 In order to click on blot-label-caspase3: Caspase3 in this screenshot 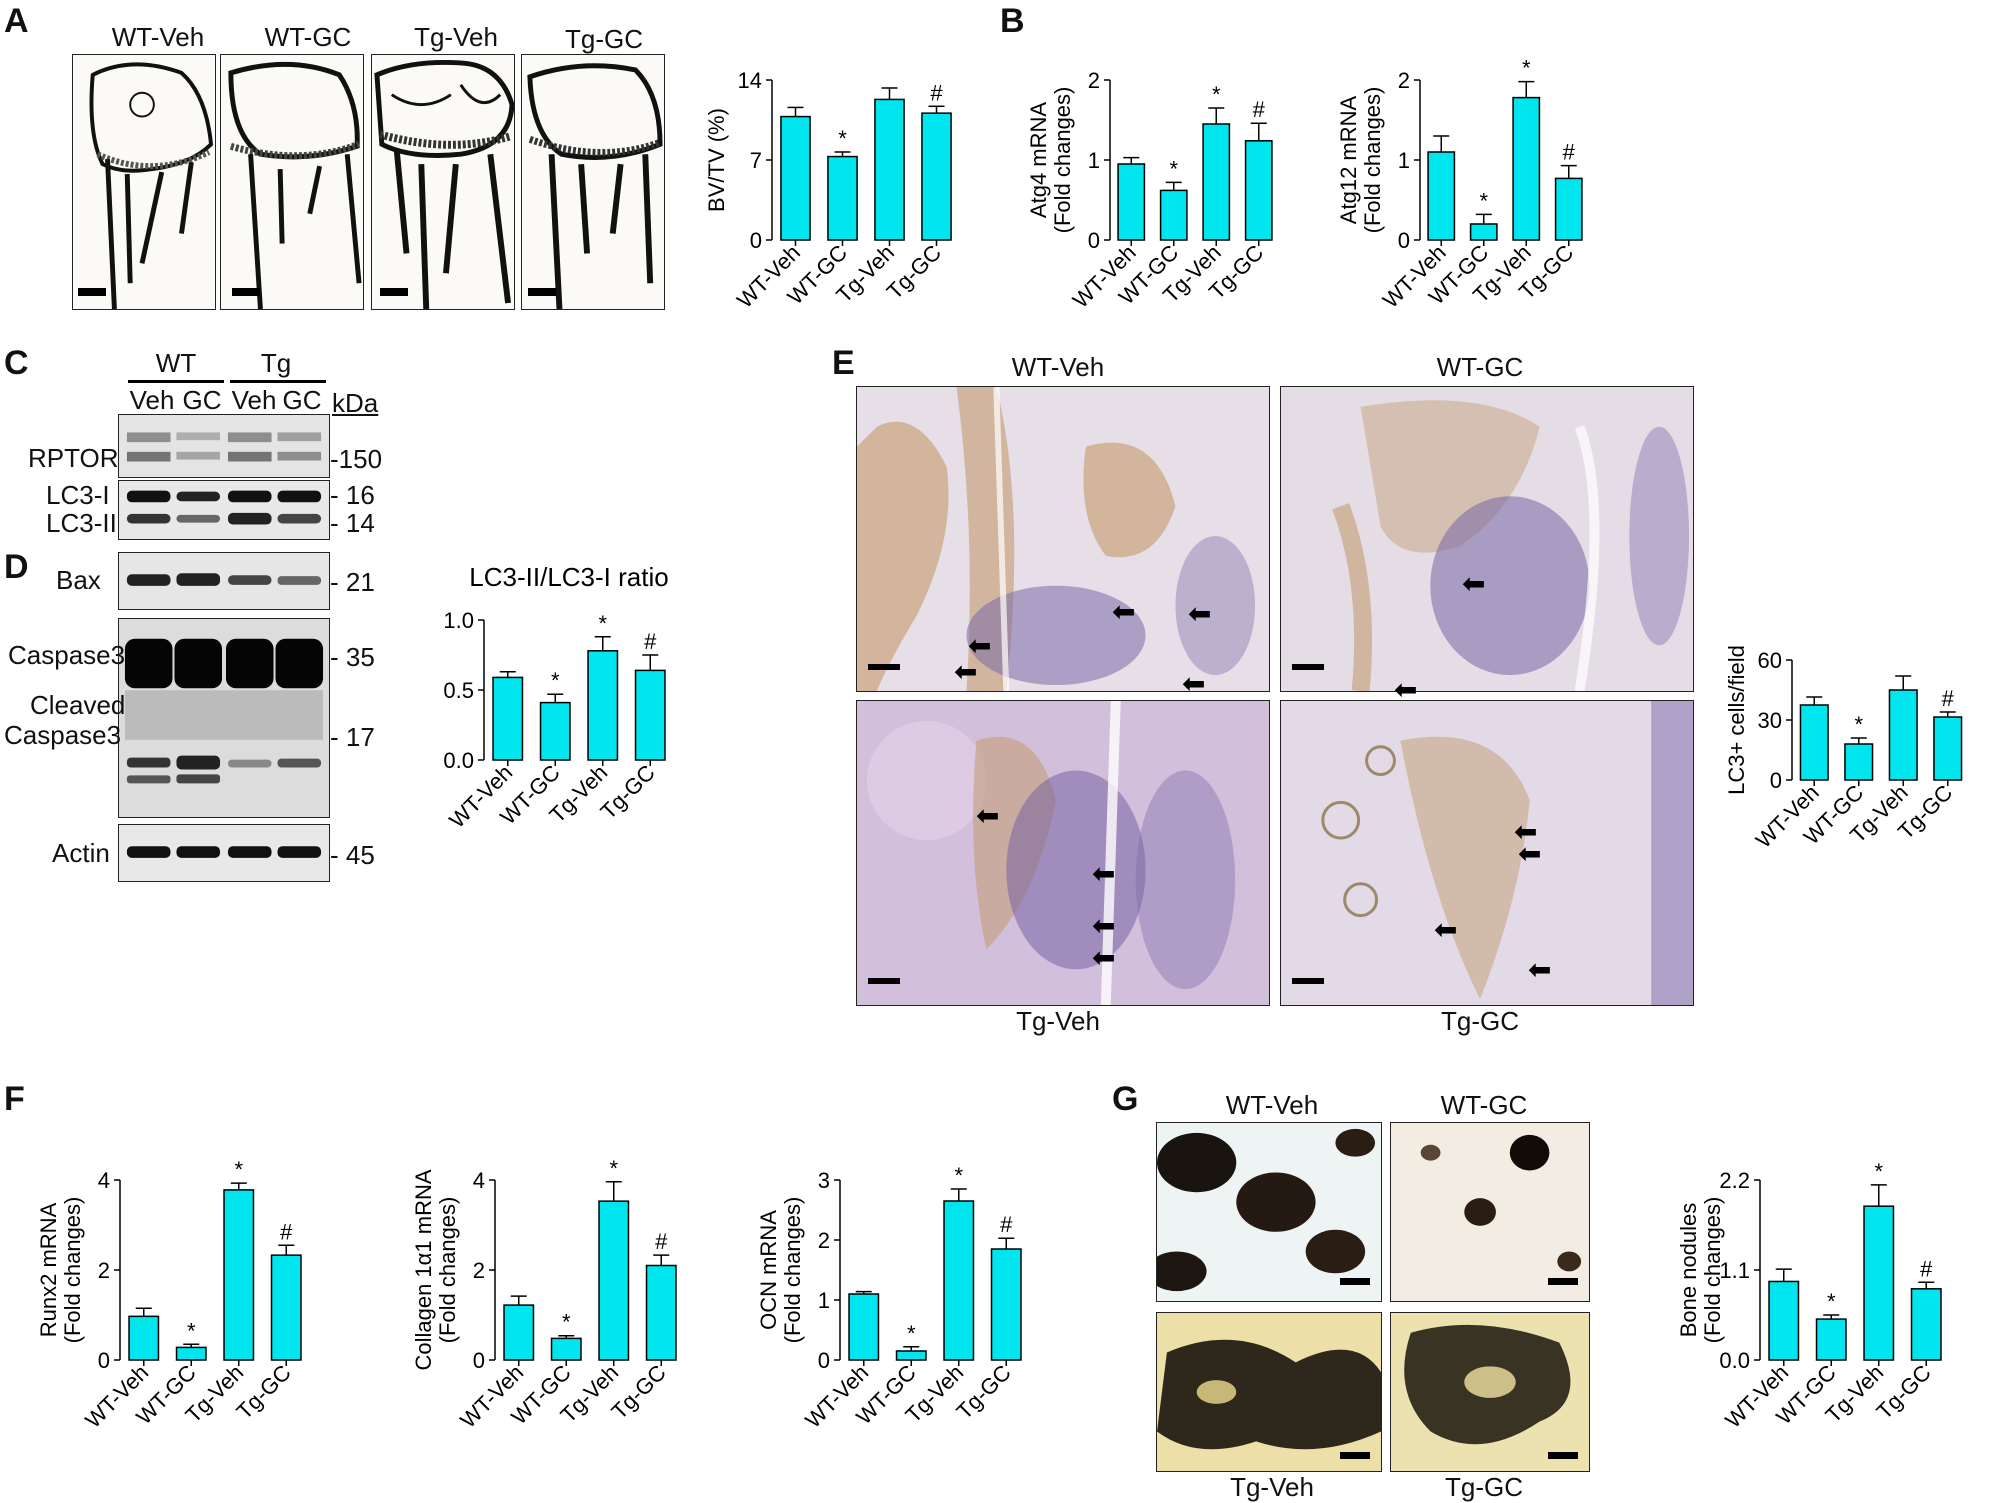, I will do `click(67, 655)`.